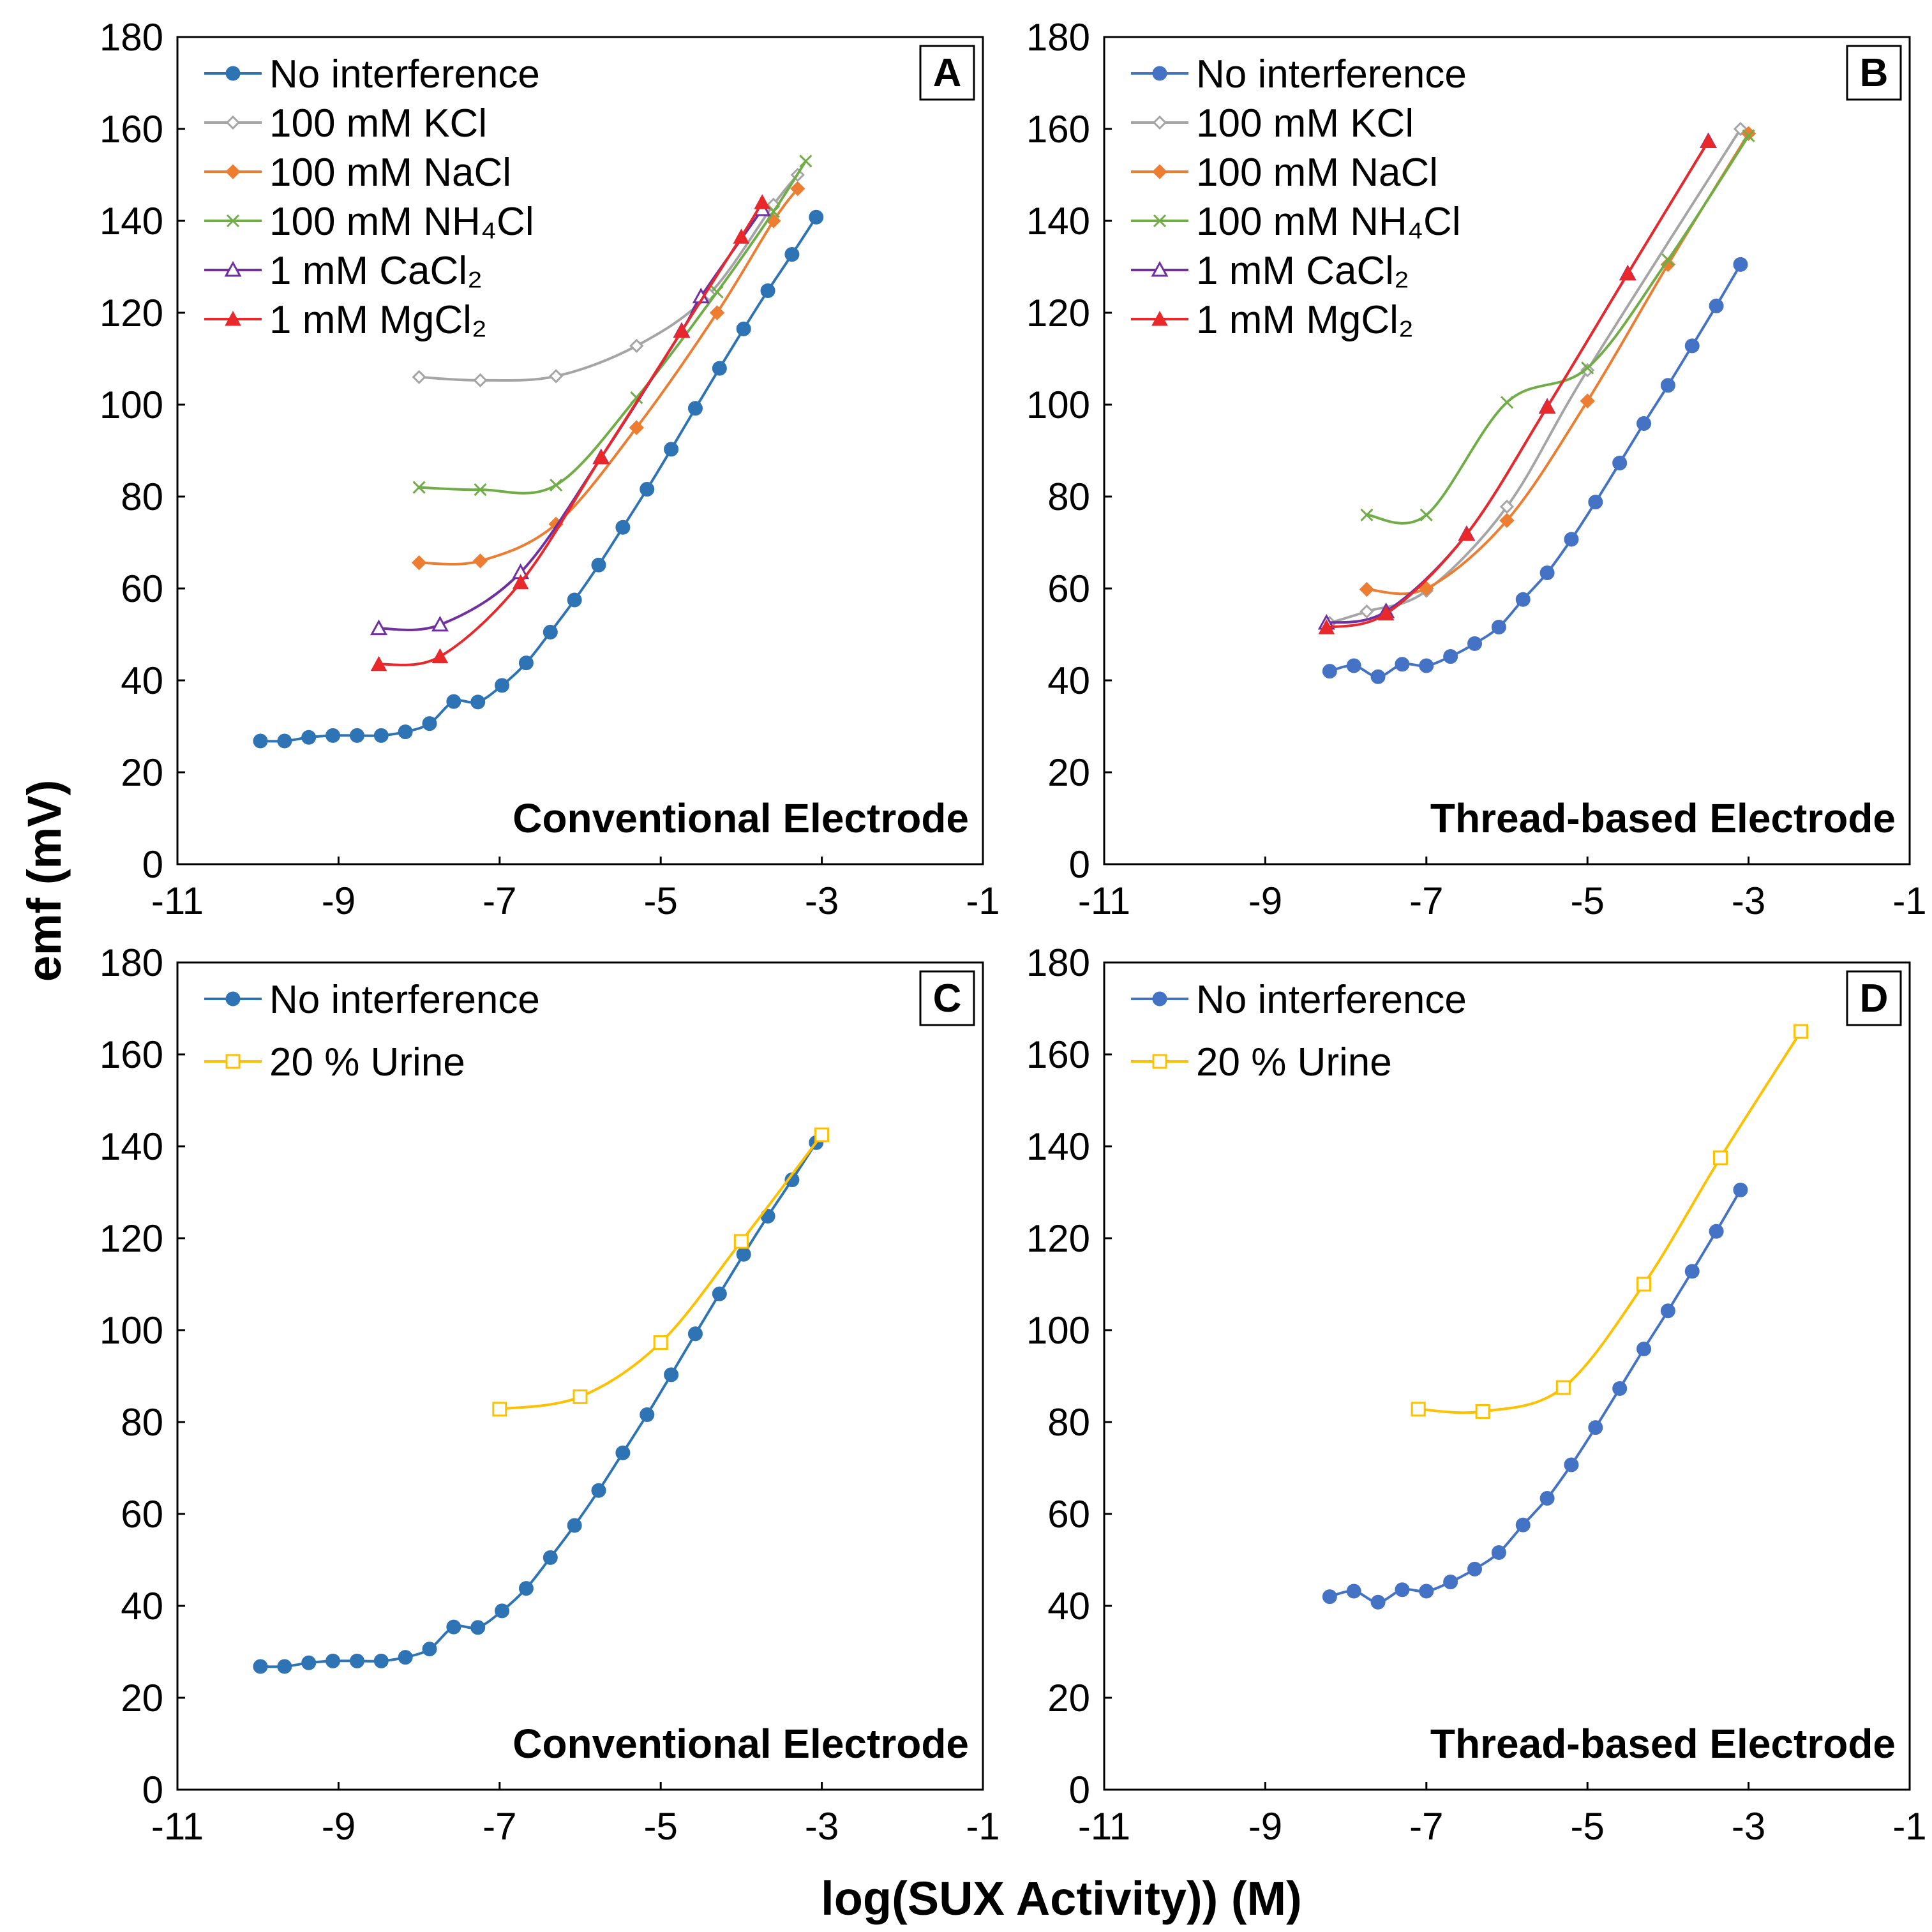 This screenshot has height=1932, width=1932. I want to click on electrode-label: Thread-based Electrode, so click(1663, 1744).